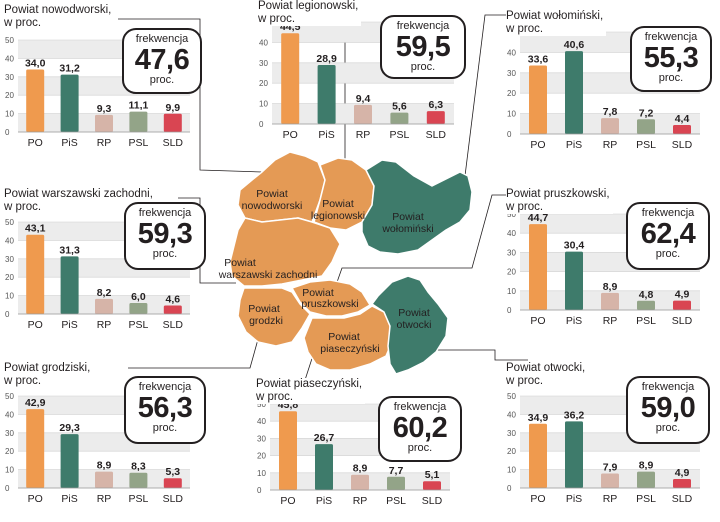  Describe the element at coordinates (9, 414) in the screenshot. I see `y-tick-label: 40` at that location.